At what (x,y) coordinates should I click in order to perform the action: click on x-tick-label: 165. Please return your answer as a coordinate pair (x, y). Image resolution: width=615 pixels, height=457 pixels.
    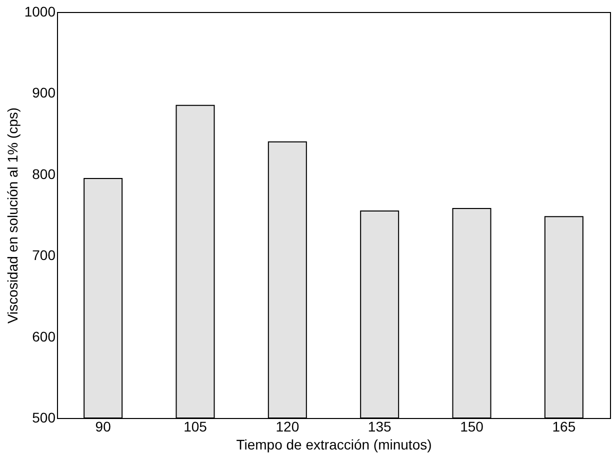
    Looking at the image, I should click on (564, 426).